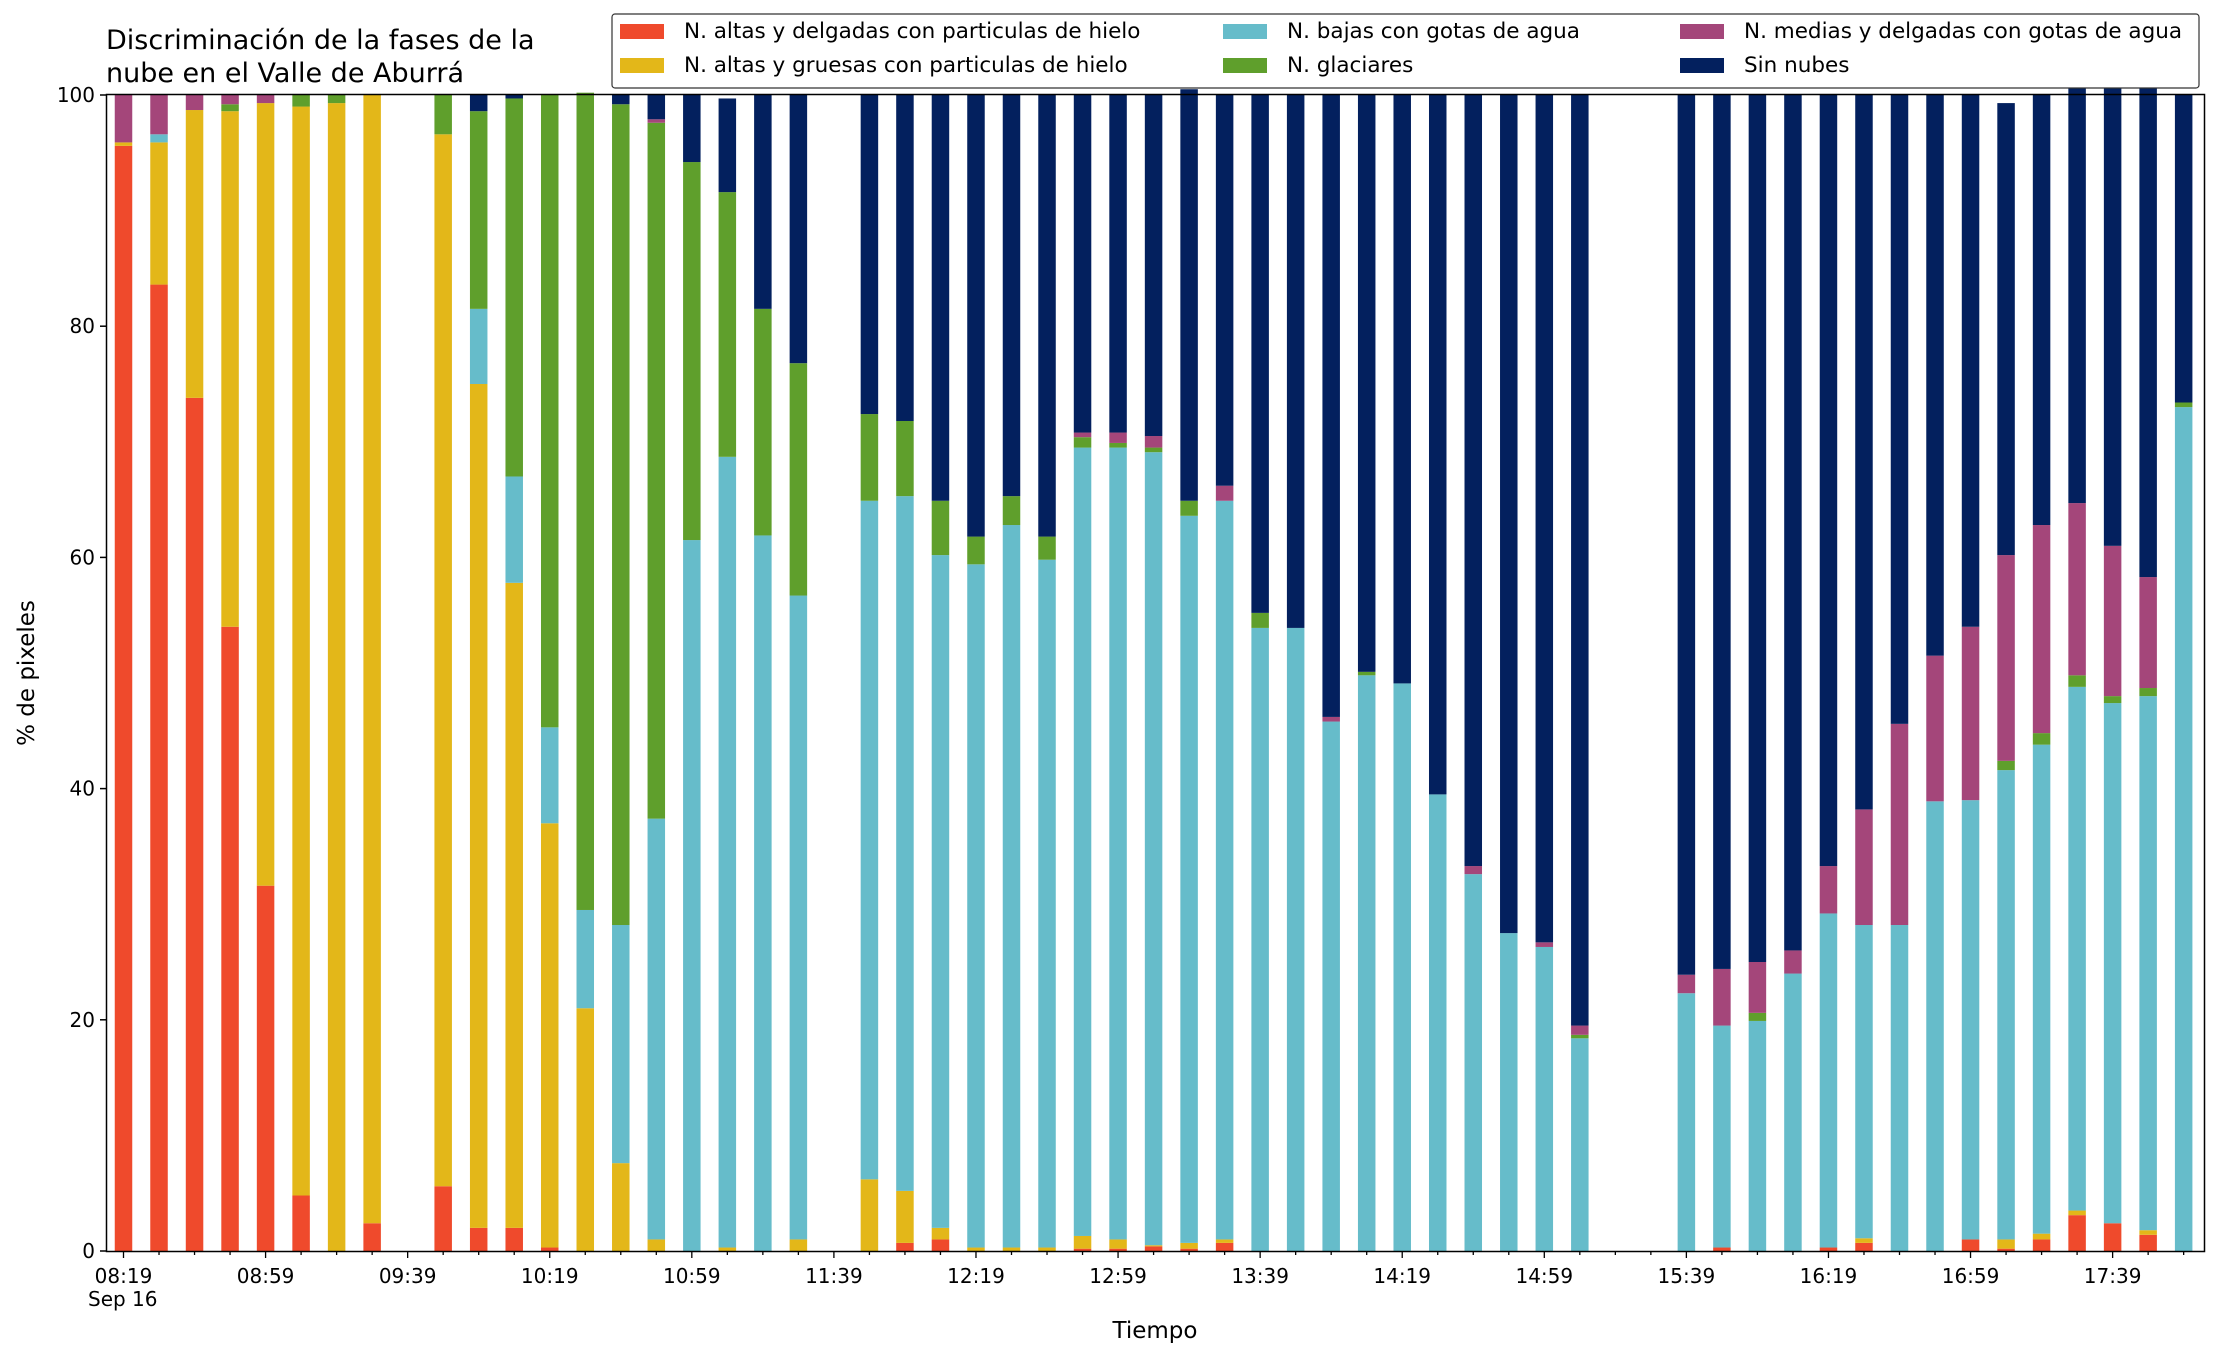 The image size is (2216, 1355). What do you see at coordinates (1245, 31) in the screenshot?
I see `legend-swatch` at bounding box center [1245, 31].